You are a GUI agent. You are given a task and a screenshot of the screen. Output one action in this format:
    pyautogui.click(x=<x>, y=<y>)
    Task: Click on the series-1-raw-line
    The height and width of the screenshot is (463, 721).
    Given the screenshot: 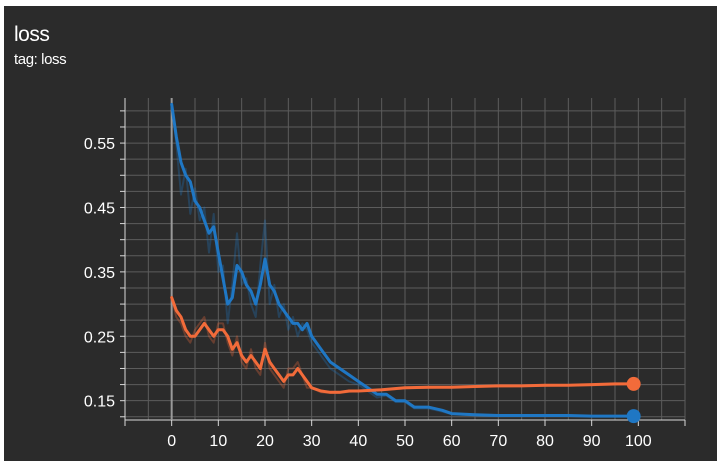 What is the action you would take?
    pyautogui.click(x=402, y=345)
    